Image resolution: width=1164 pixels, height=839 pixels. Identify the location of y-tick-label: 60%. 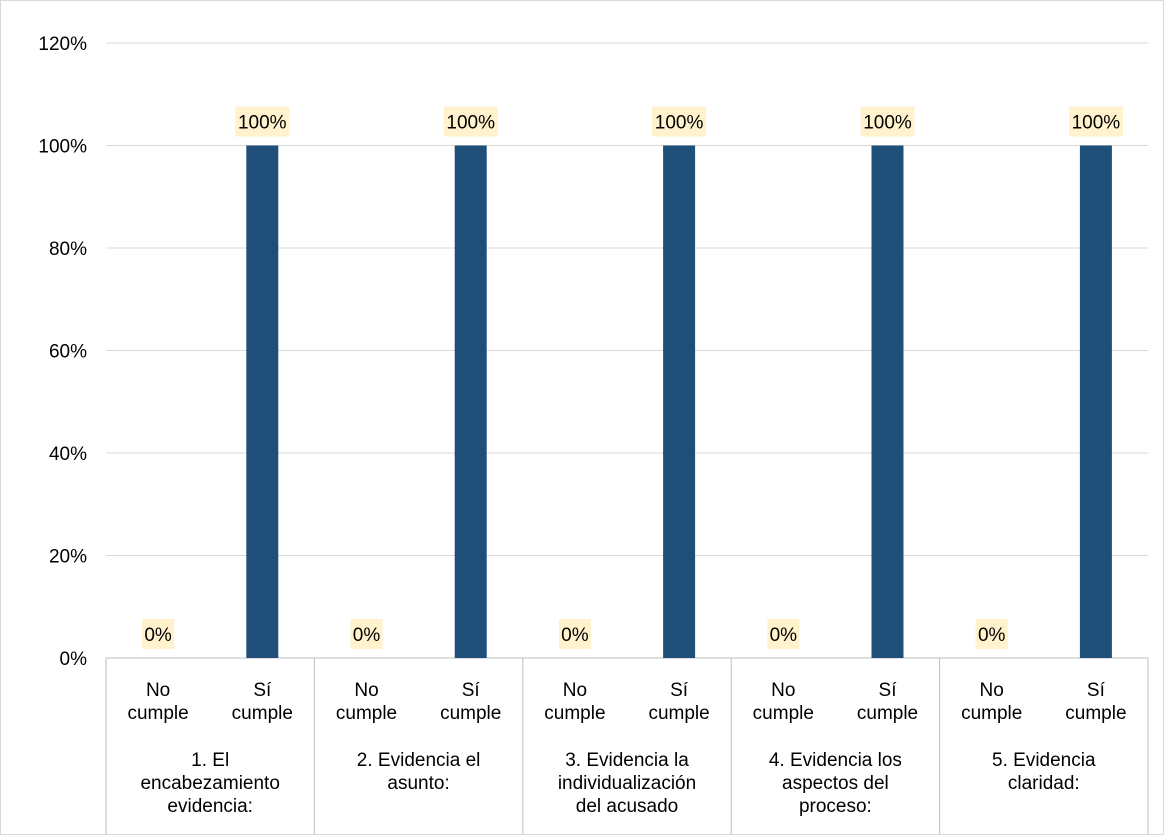
(68, 352).